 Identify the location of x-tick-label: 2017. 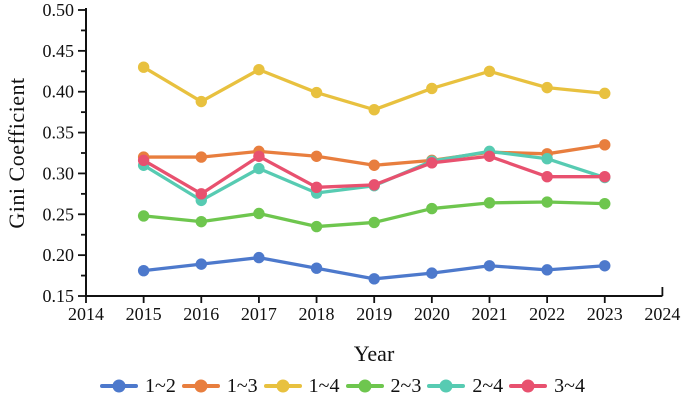
(259, 314).